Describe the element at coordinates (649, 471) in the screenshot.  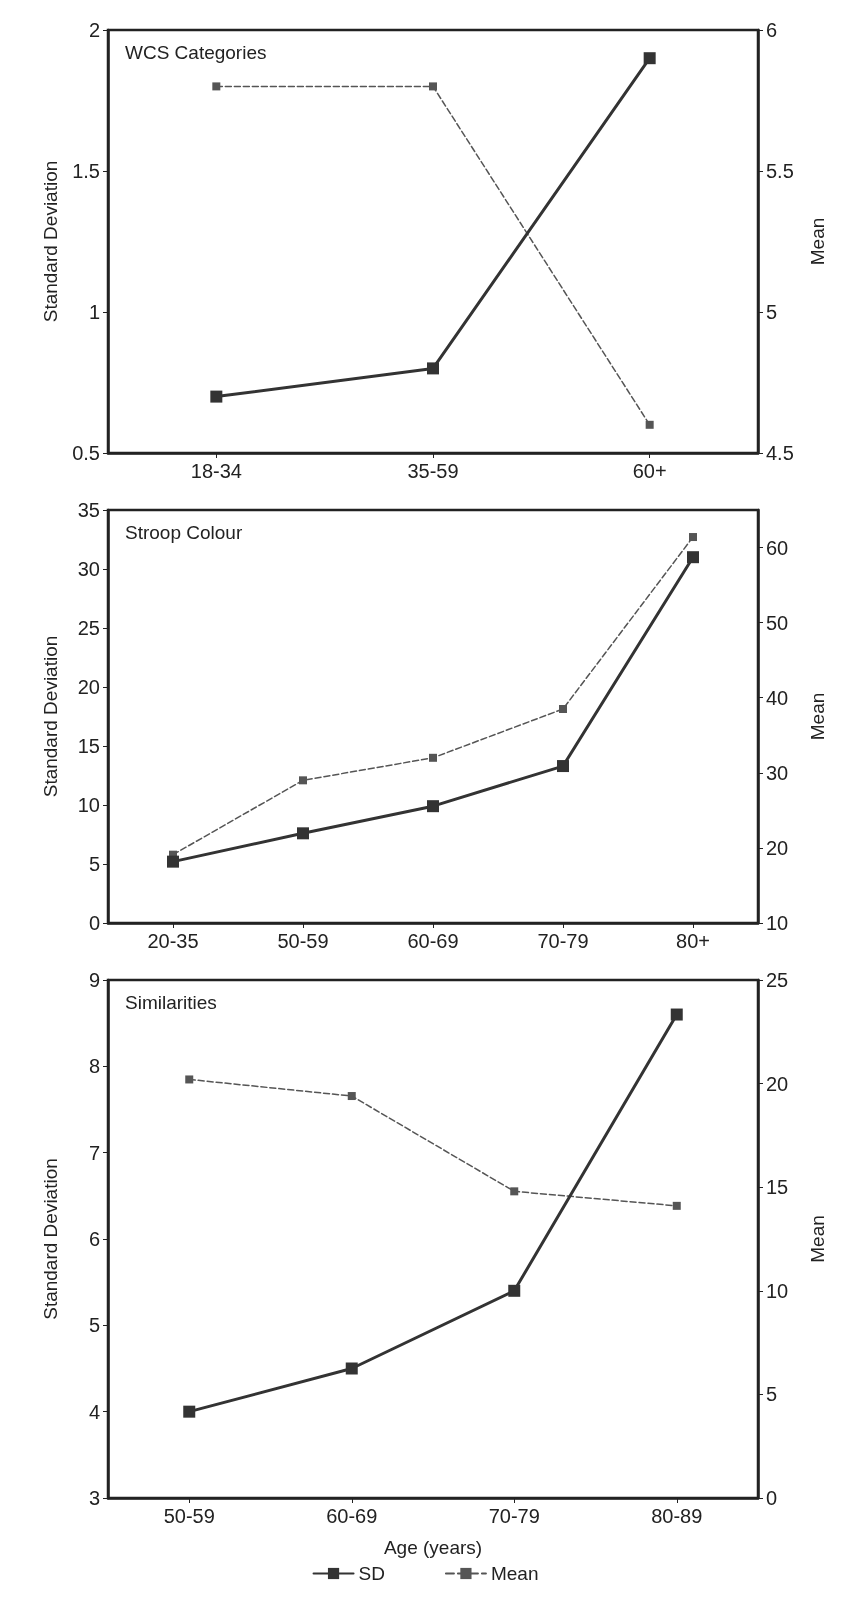
I see `x-tick-label: 60+` at that location.